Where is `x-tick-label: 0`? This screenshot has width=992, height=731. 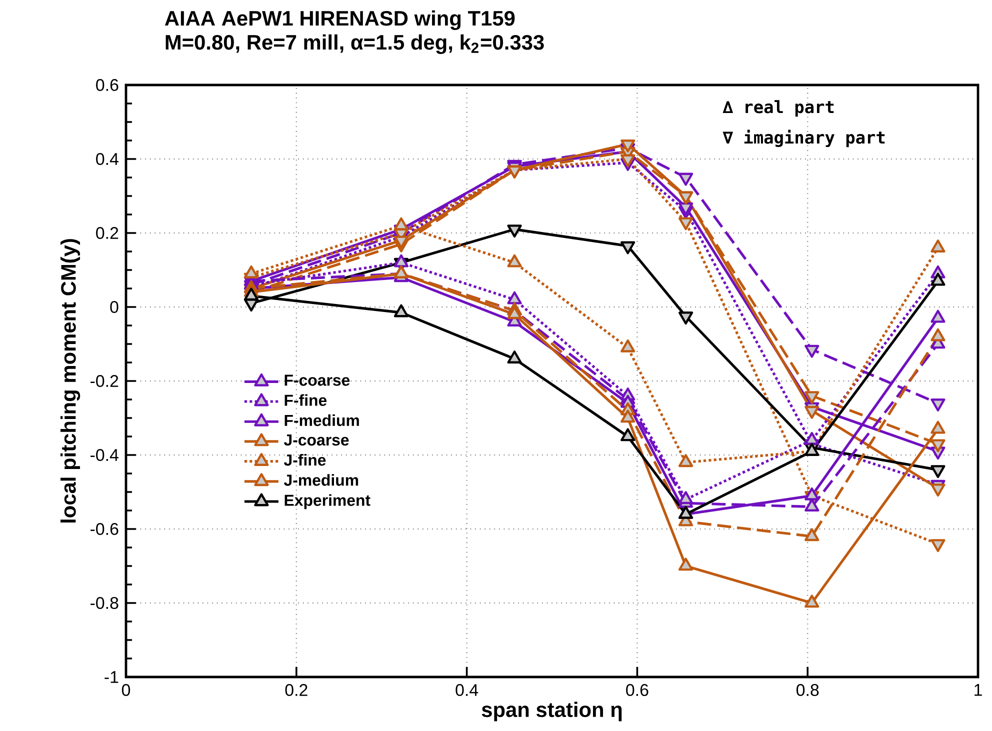 x-tick-label: 0 is located at coordinates (126, 690).